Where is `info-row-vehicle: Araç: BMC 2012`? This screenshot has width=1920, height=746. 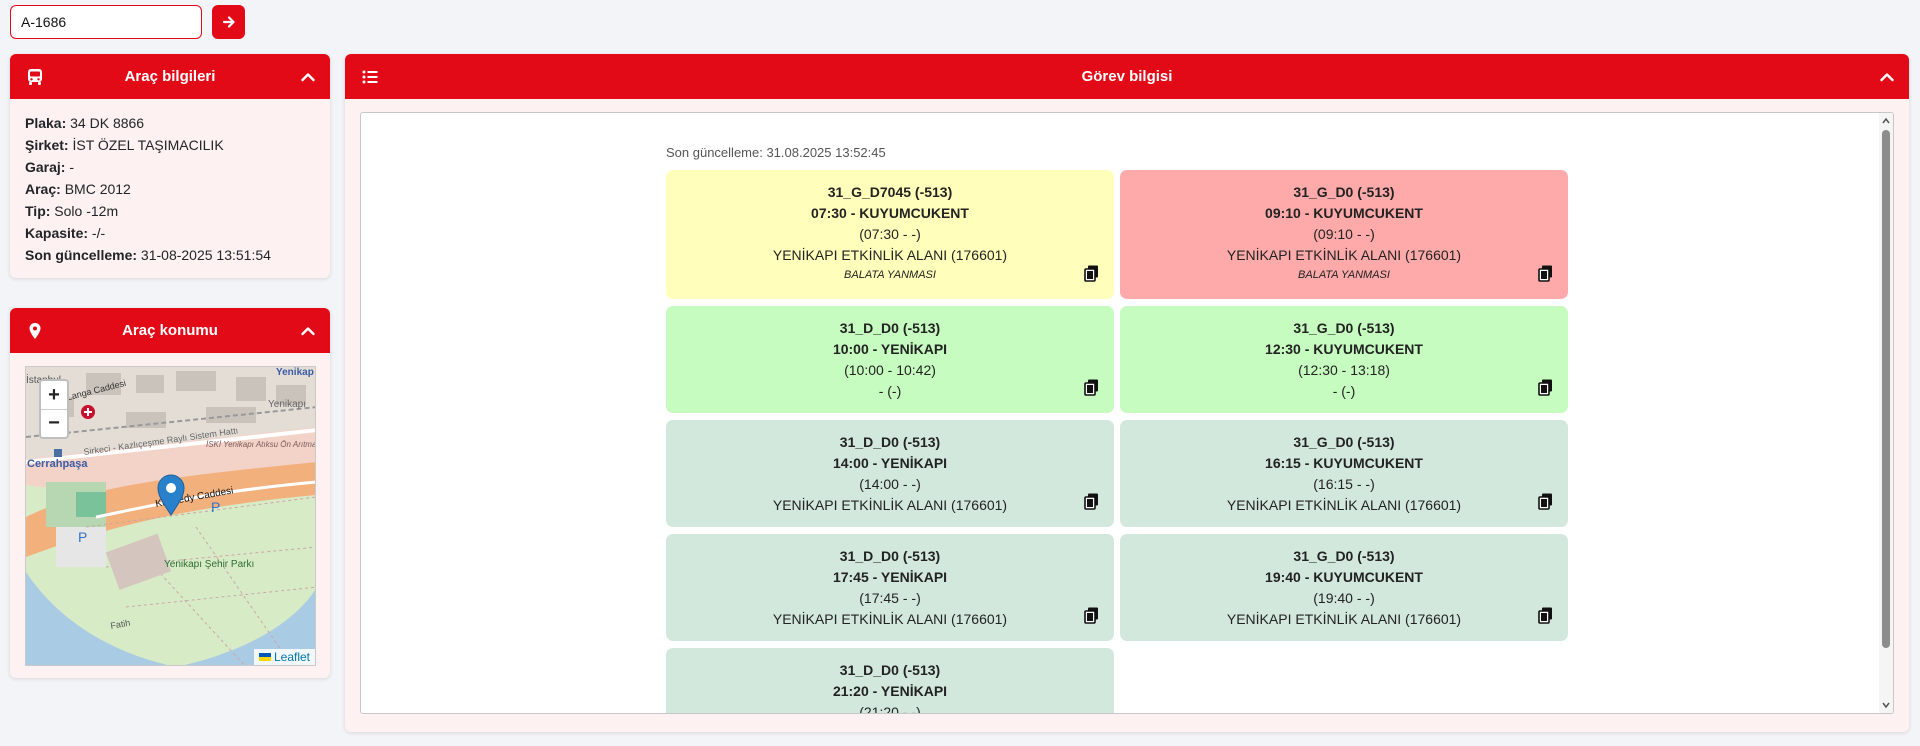 info-row-vehicle: Araç: BMC 2012 is located at coordinates (78, 189).